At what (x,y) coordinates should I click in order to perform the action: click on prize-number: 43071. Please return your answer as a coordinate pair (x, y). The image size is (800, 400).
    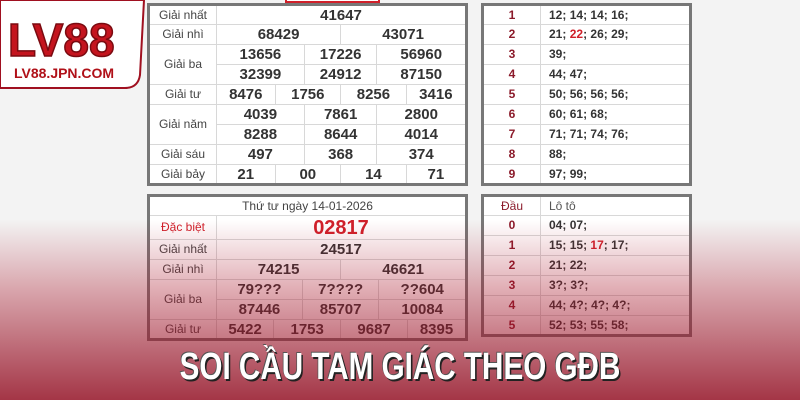
    Looking at the image, I should click on (403, 34).